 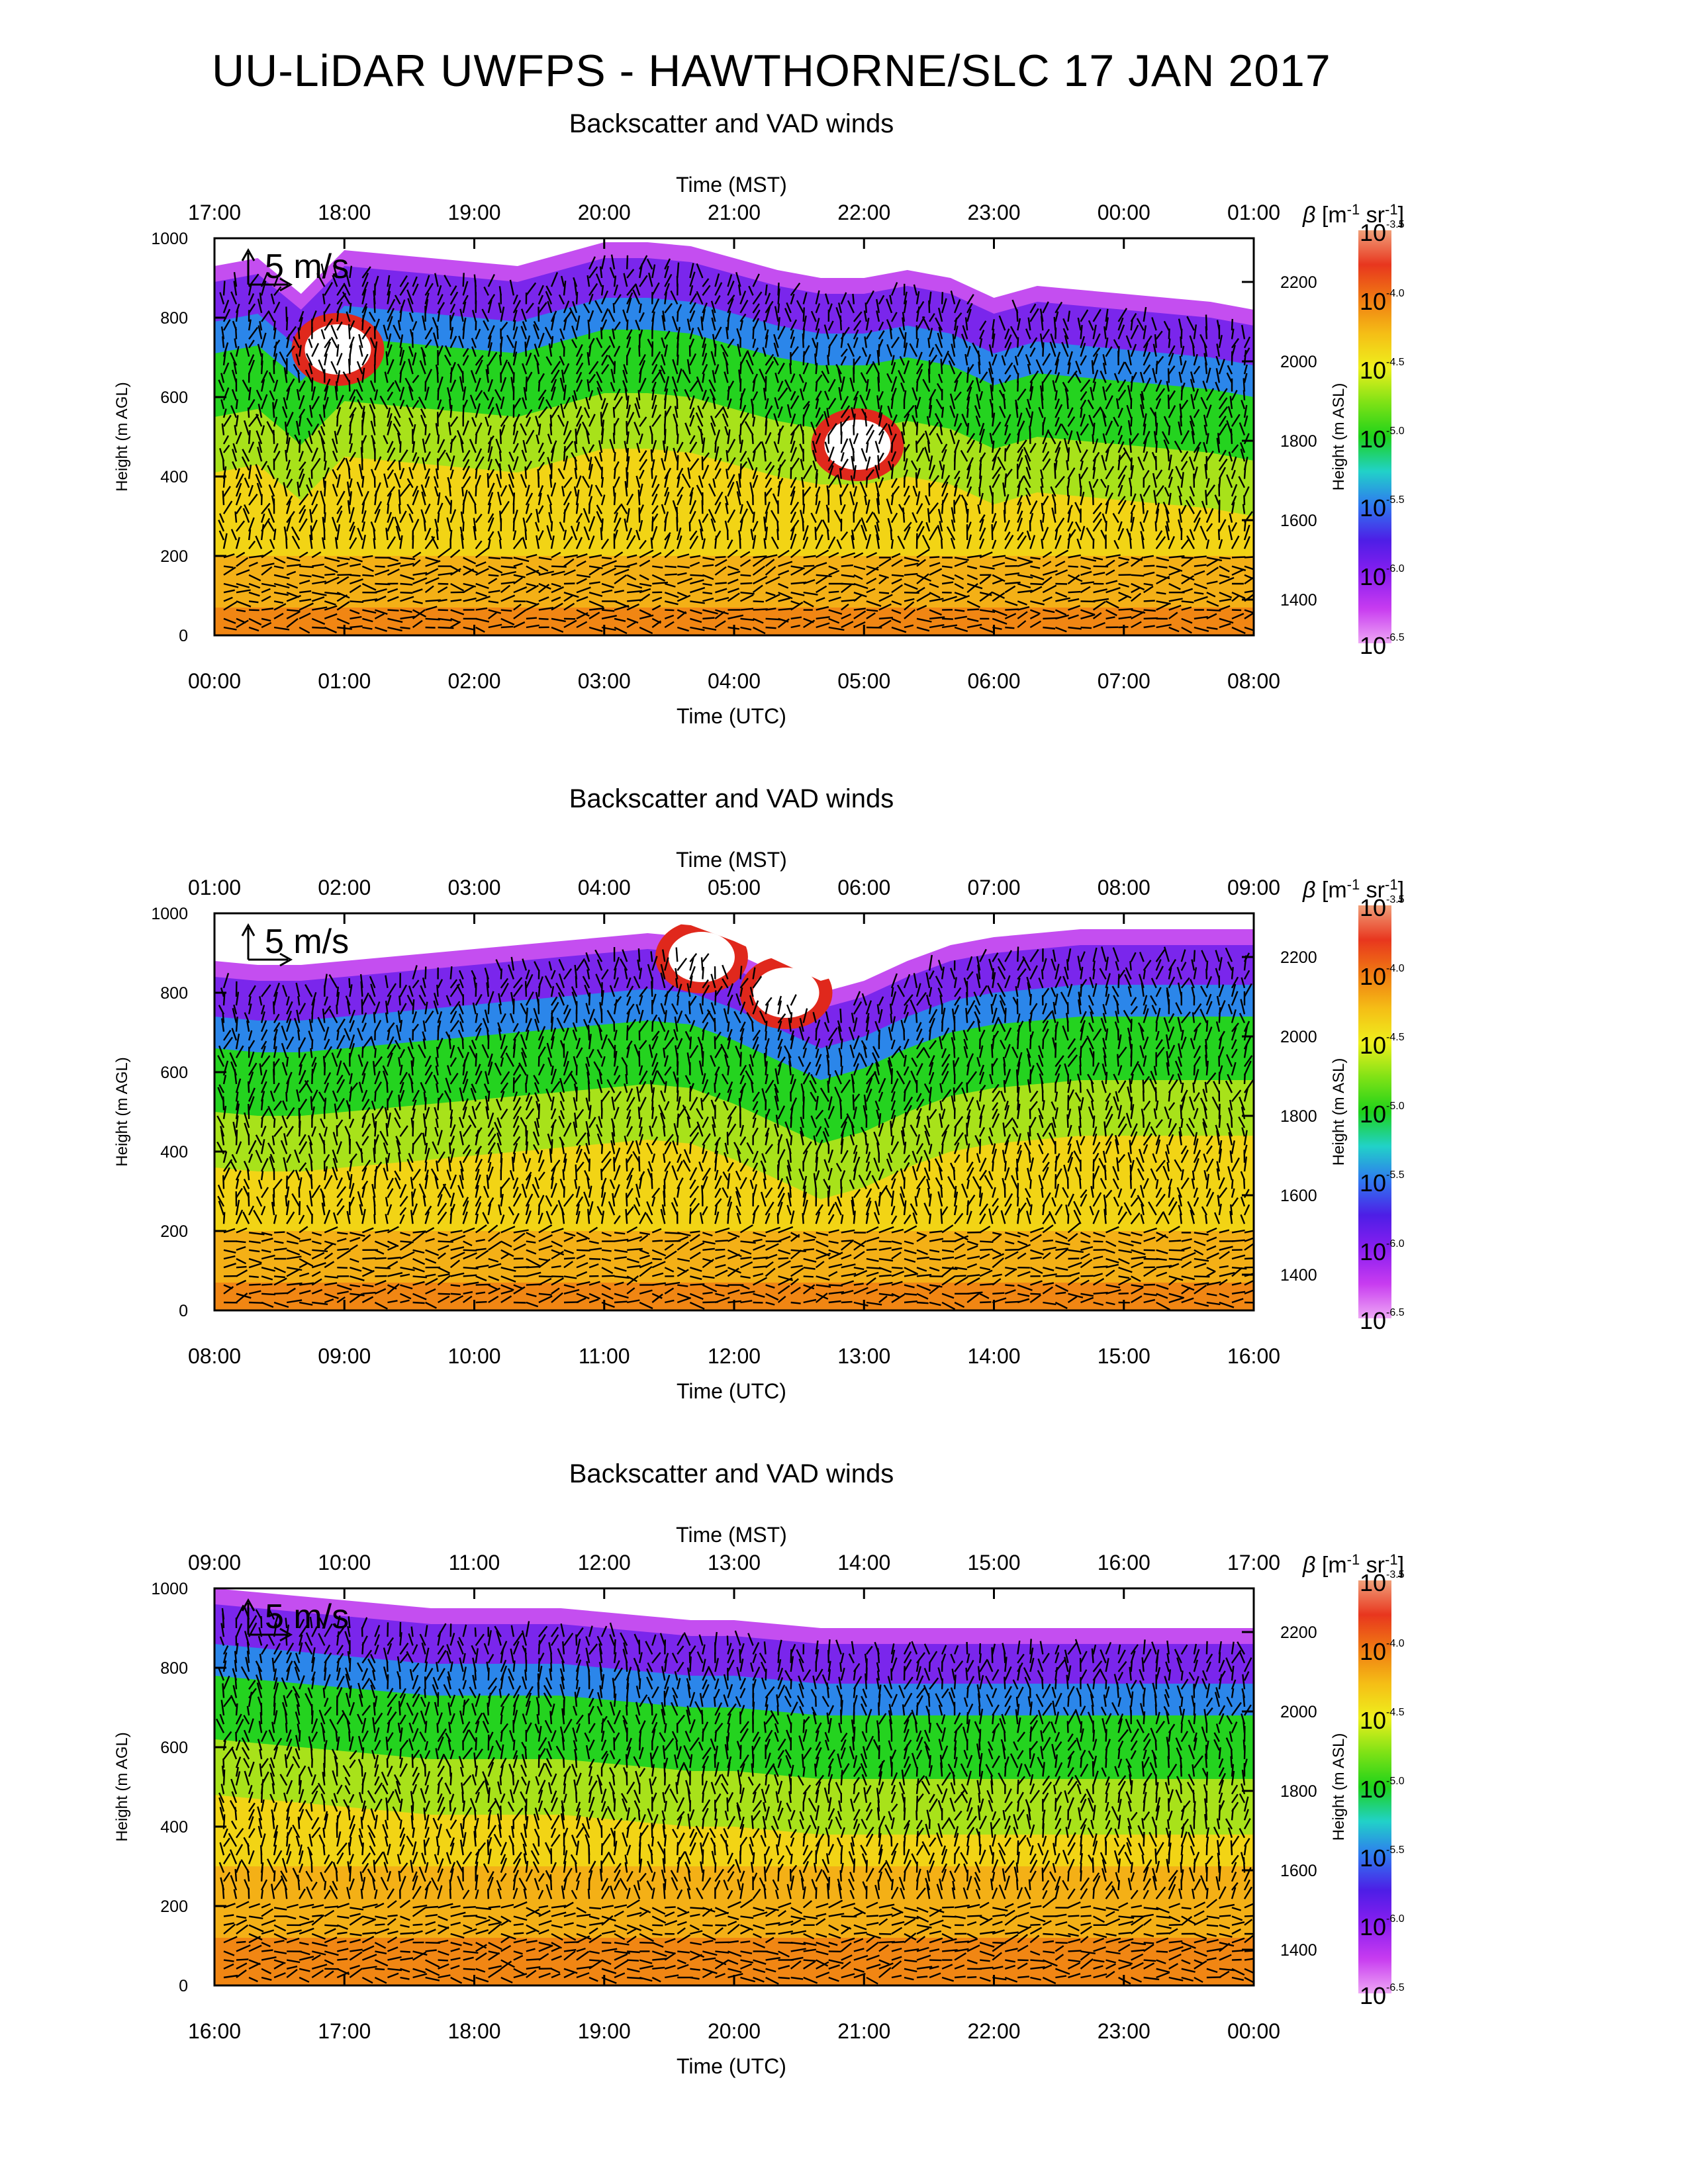 I want to click on right-tick-label: 1600, so click(x=1298, y=521).